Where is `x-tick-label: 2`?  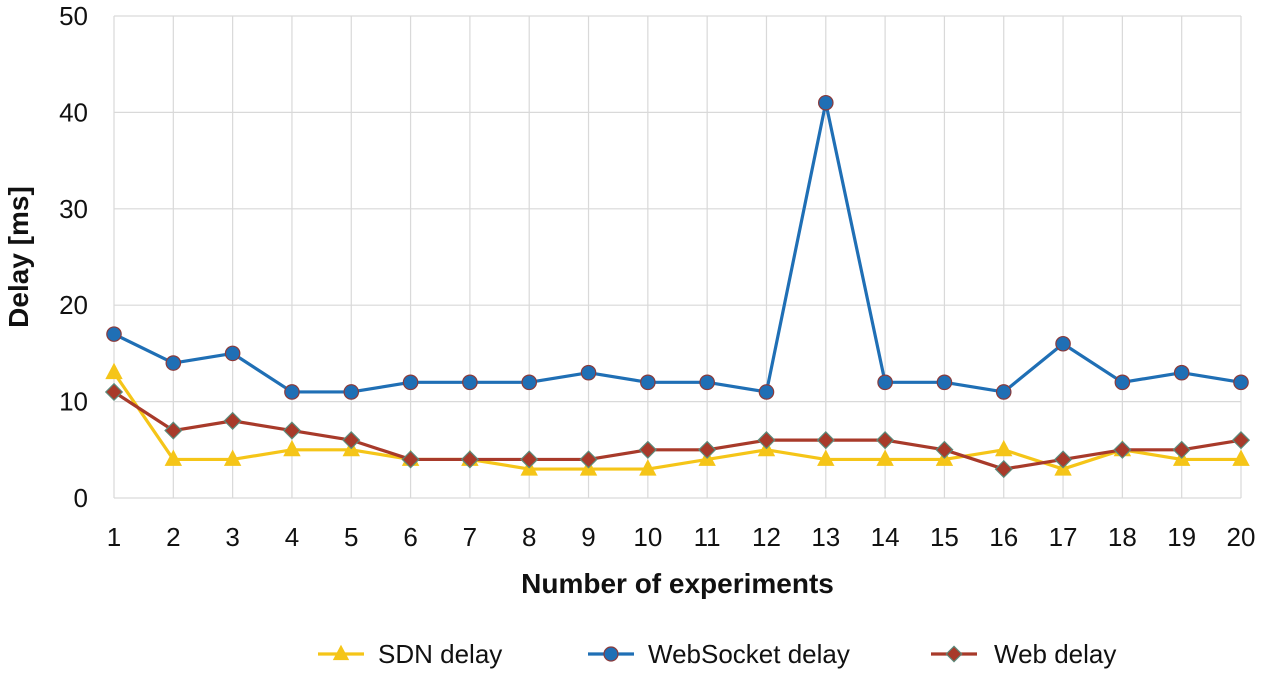 x-tick-label: 2 is located at coordinates (173, 537).